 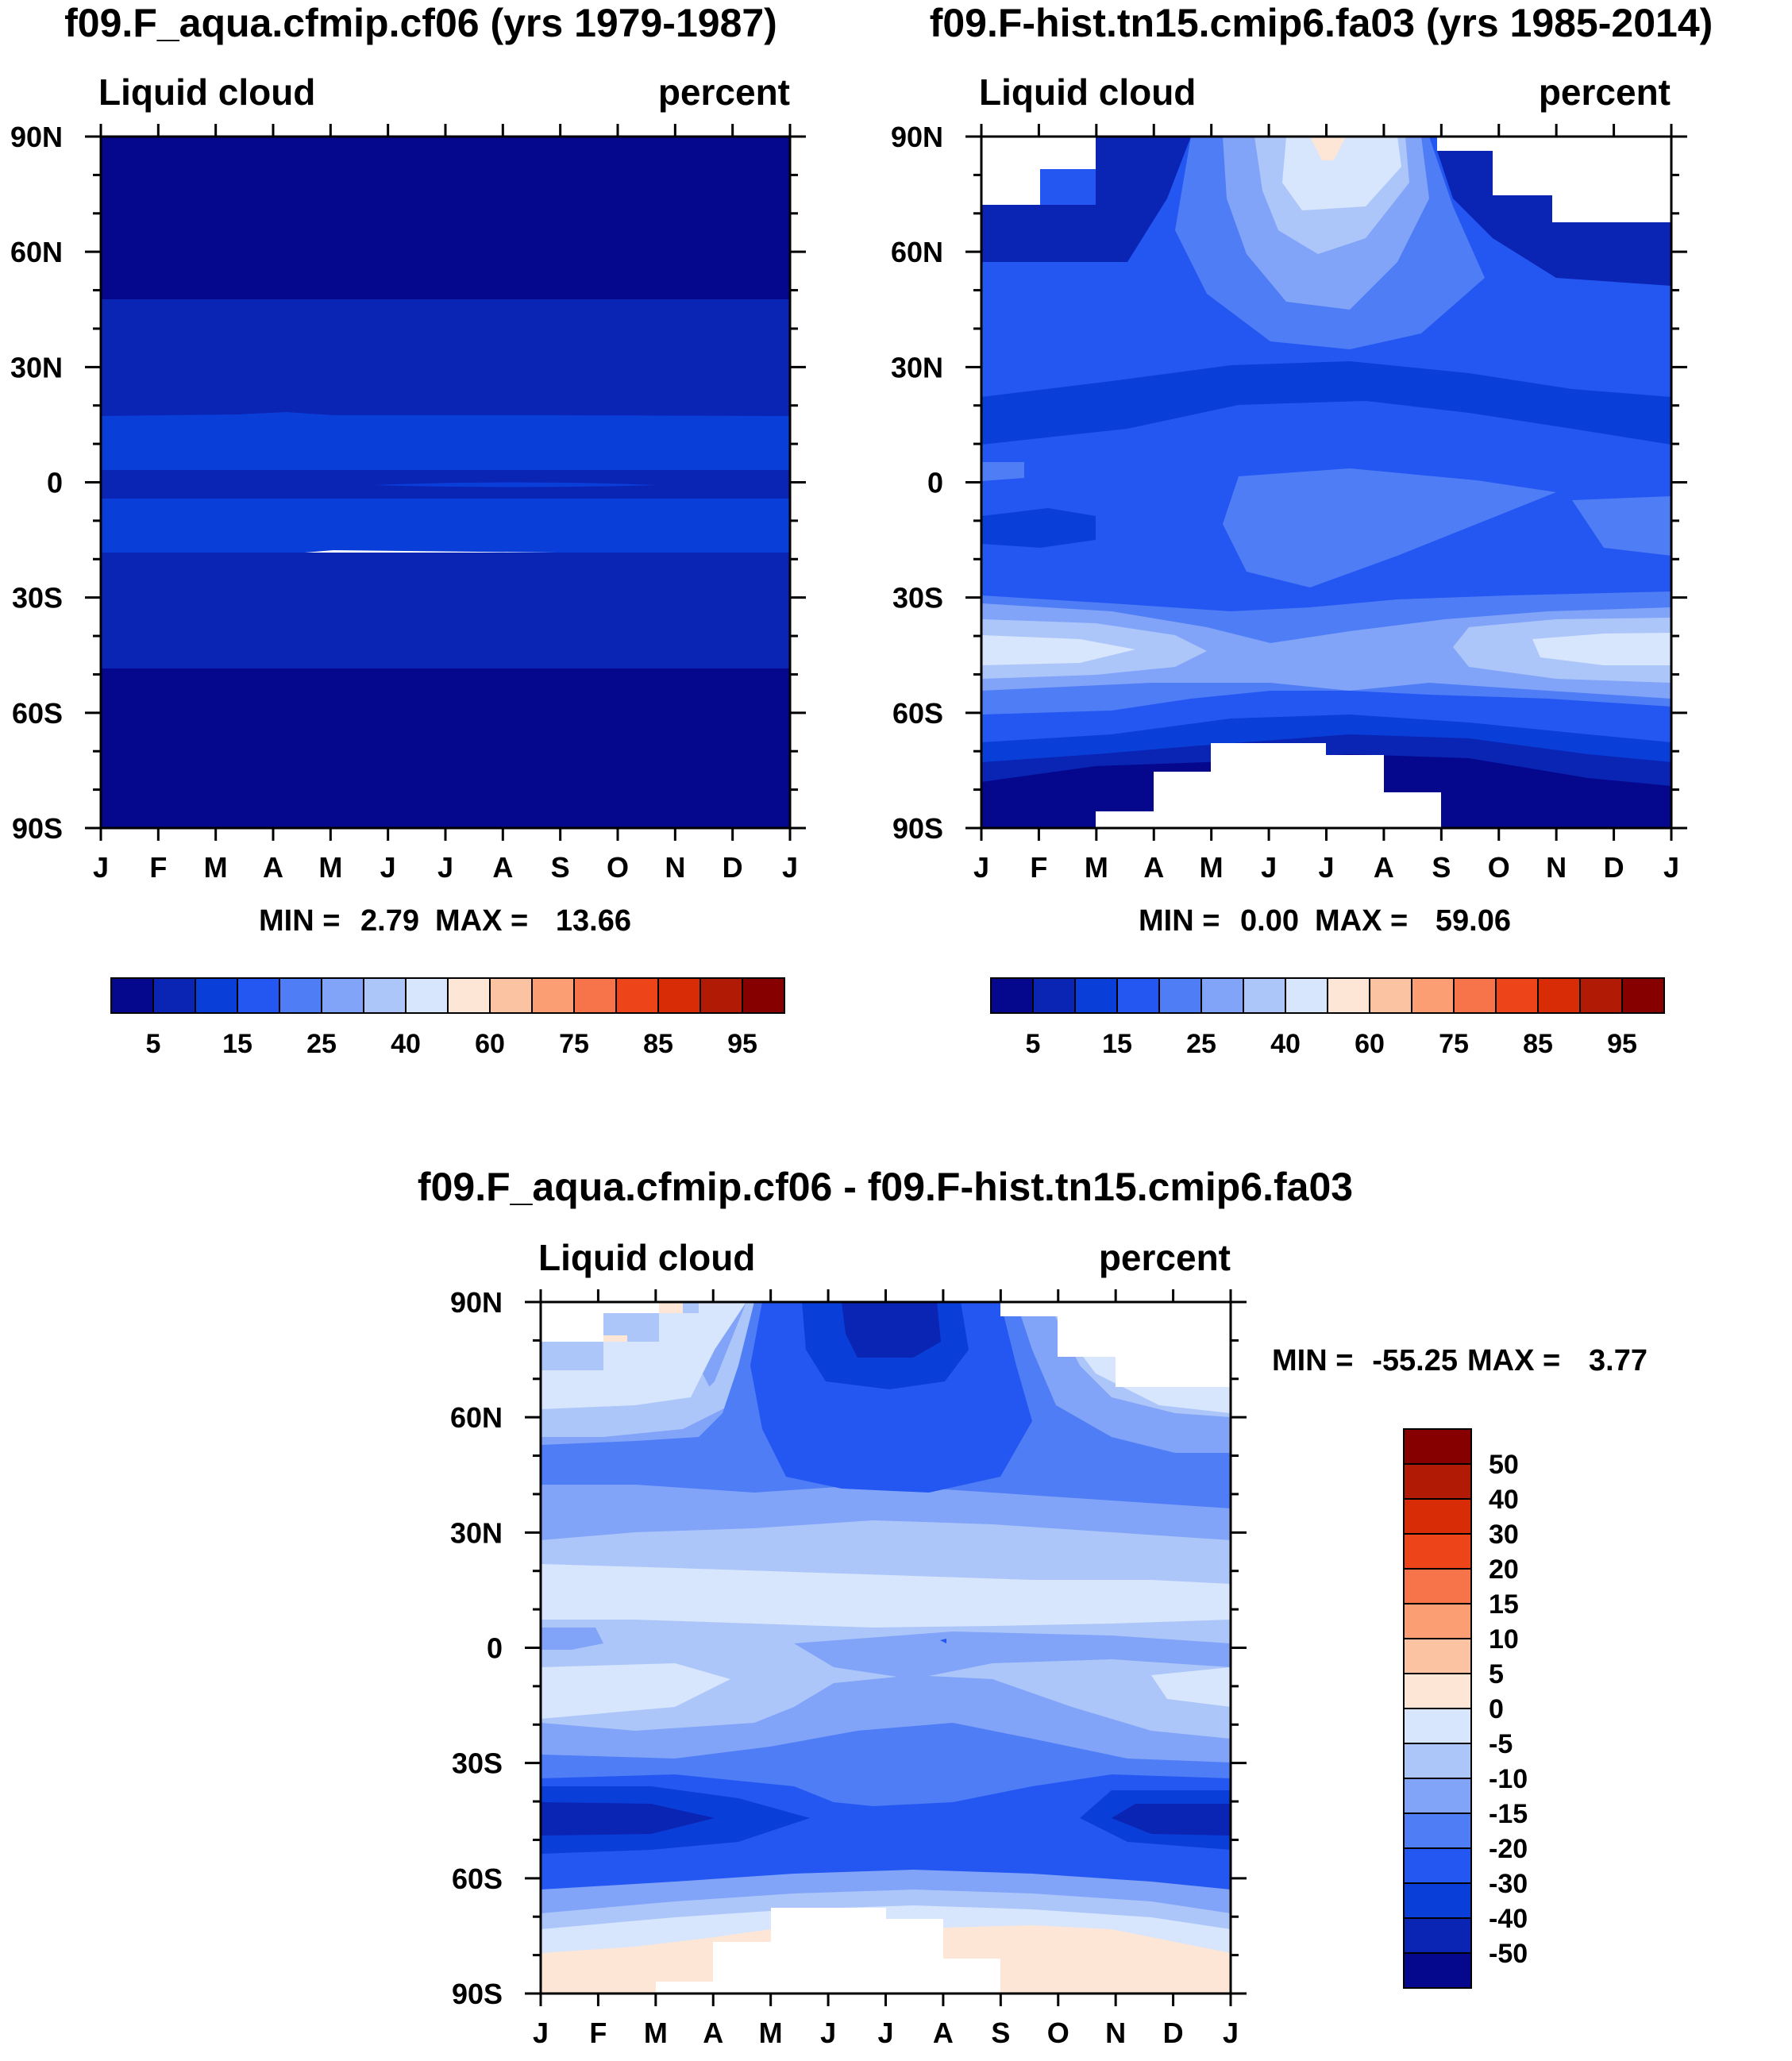 What do you see at coordinates (918, 828) in the screenshot?
I see `y-tick-label: 90S` at bounding box center [918, 828].